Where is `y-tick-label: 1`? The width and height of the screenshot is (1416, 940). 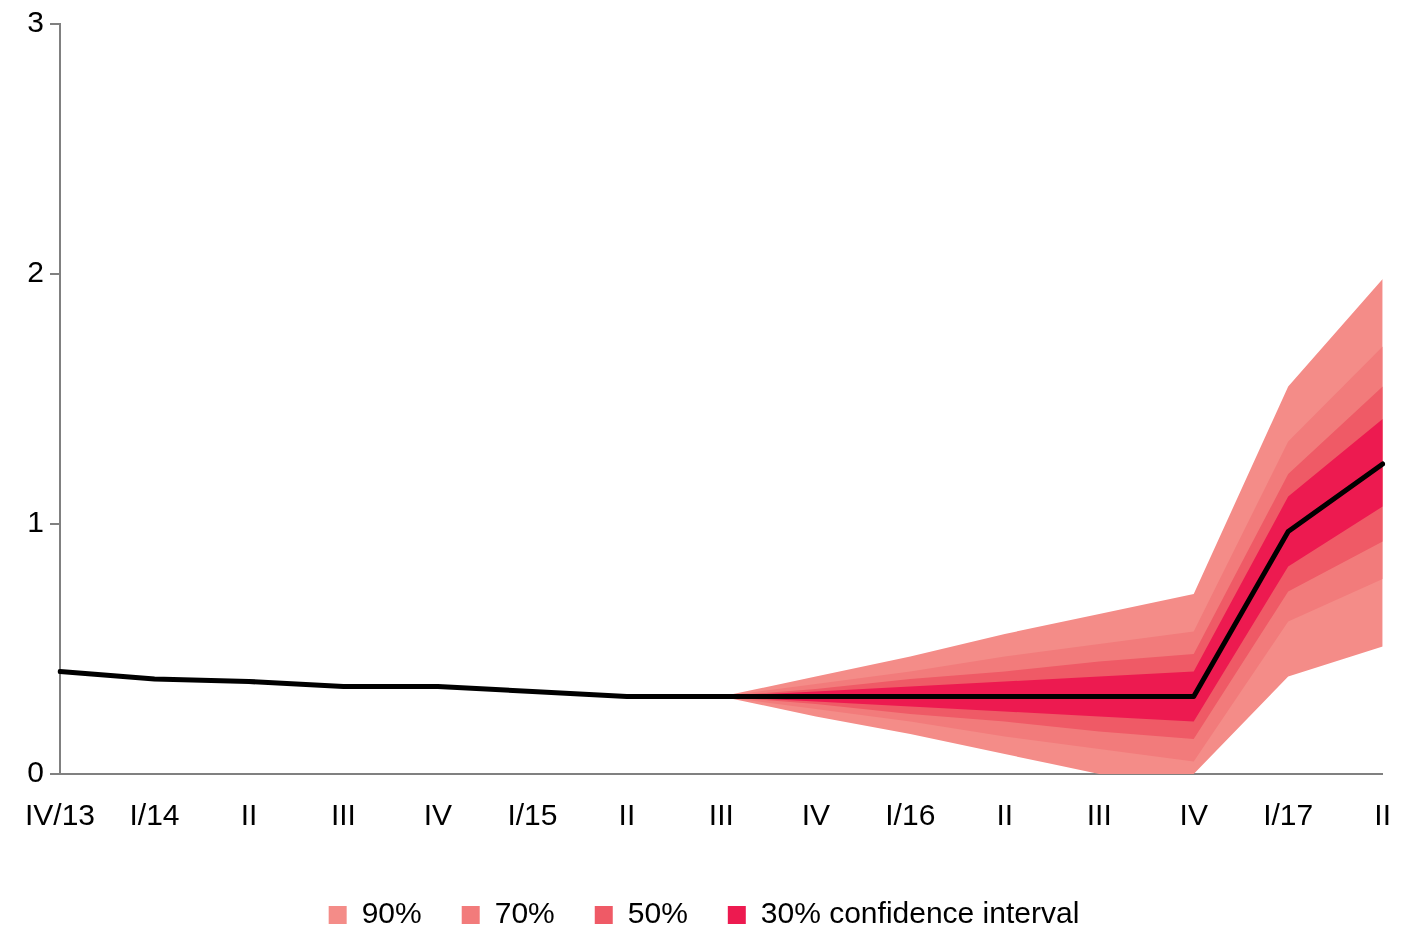 y-tick-label: 1 is located at coordinates (36, 522).